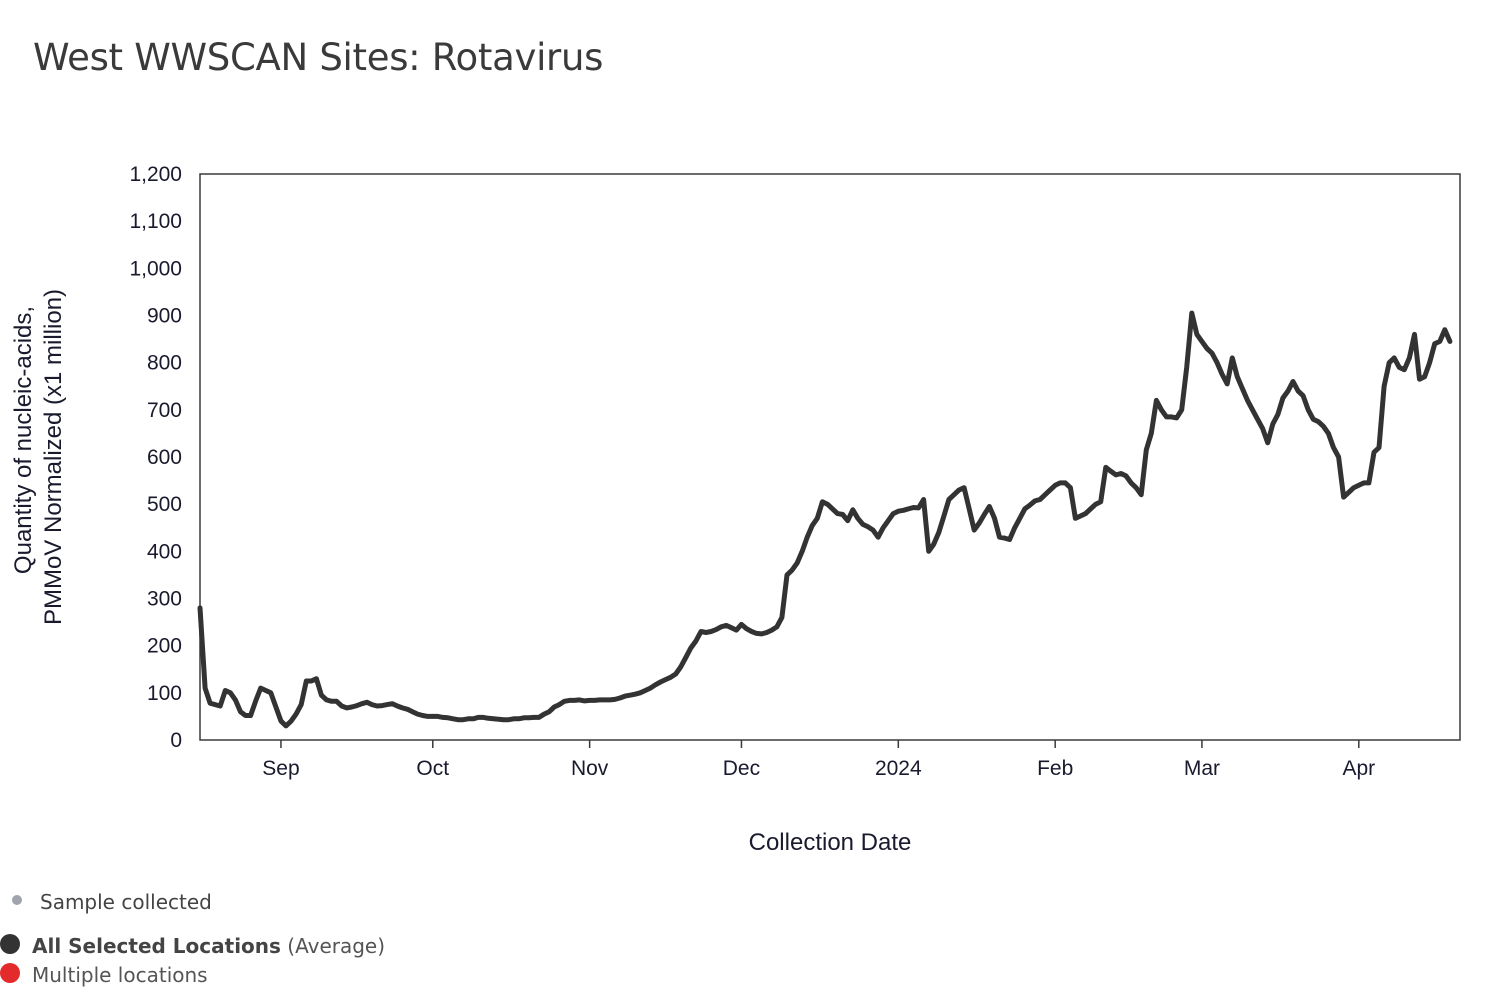  What do you see at coordinates (164, 551) in the screenshot?
I see `y-tick-label: 400` at bounding box center [164, 551].